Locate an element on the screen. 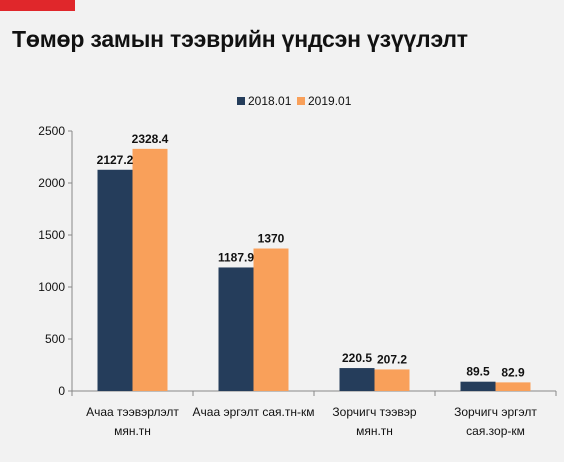  accent-bar is located at coordinates (37, 5).